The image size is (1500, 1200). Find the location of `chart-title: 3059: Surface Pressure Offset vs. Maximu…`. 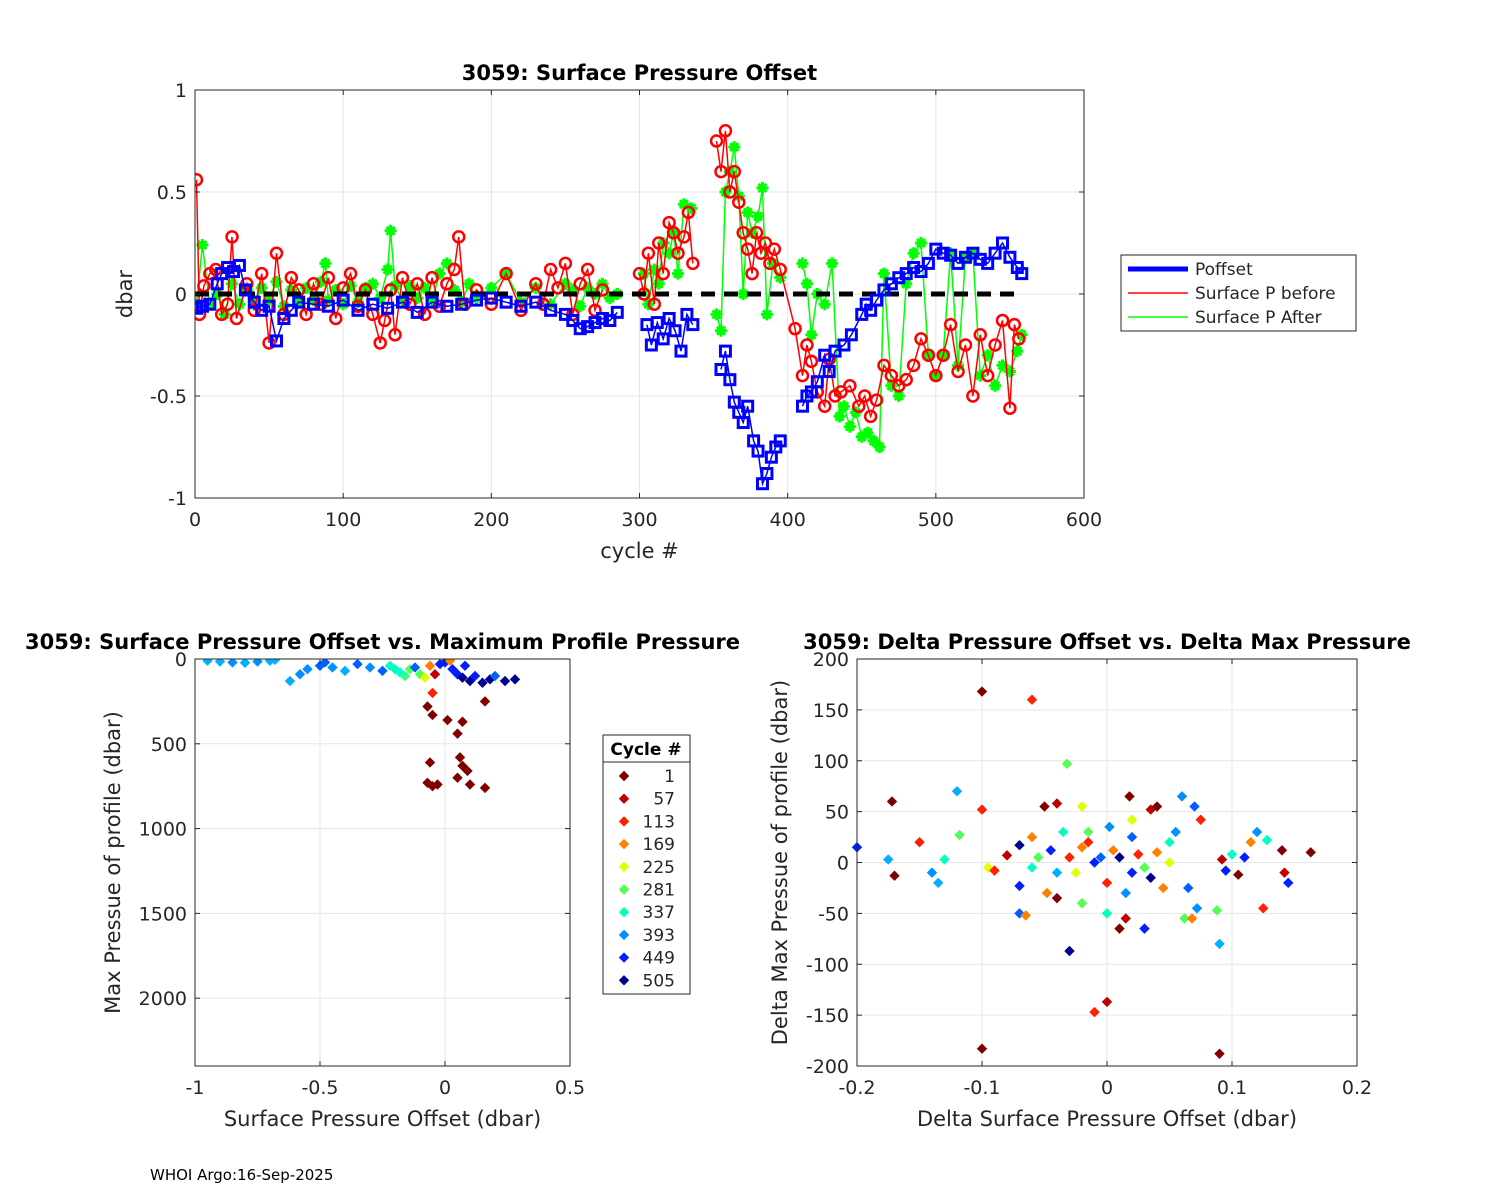

chart-title: 3059: Surface Pressure Offset vs. Maximu… is located at coordinates (382, 642).